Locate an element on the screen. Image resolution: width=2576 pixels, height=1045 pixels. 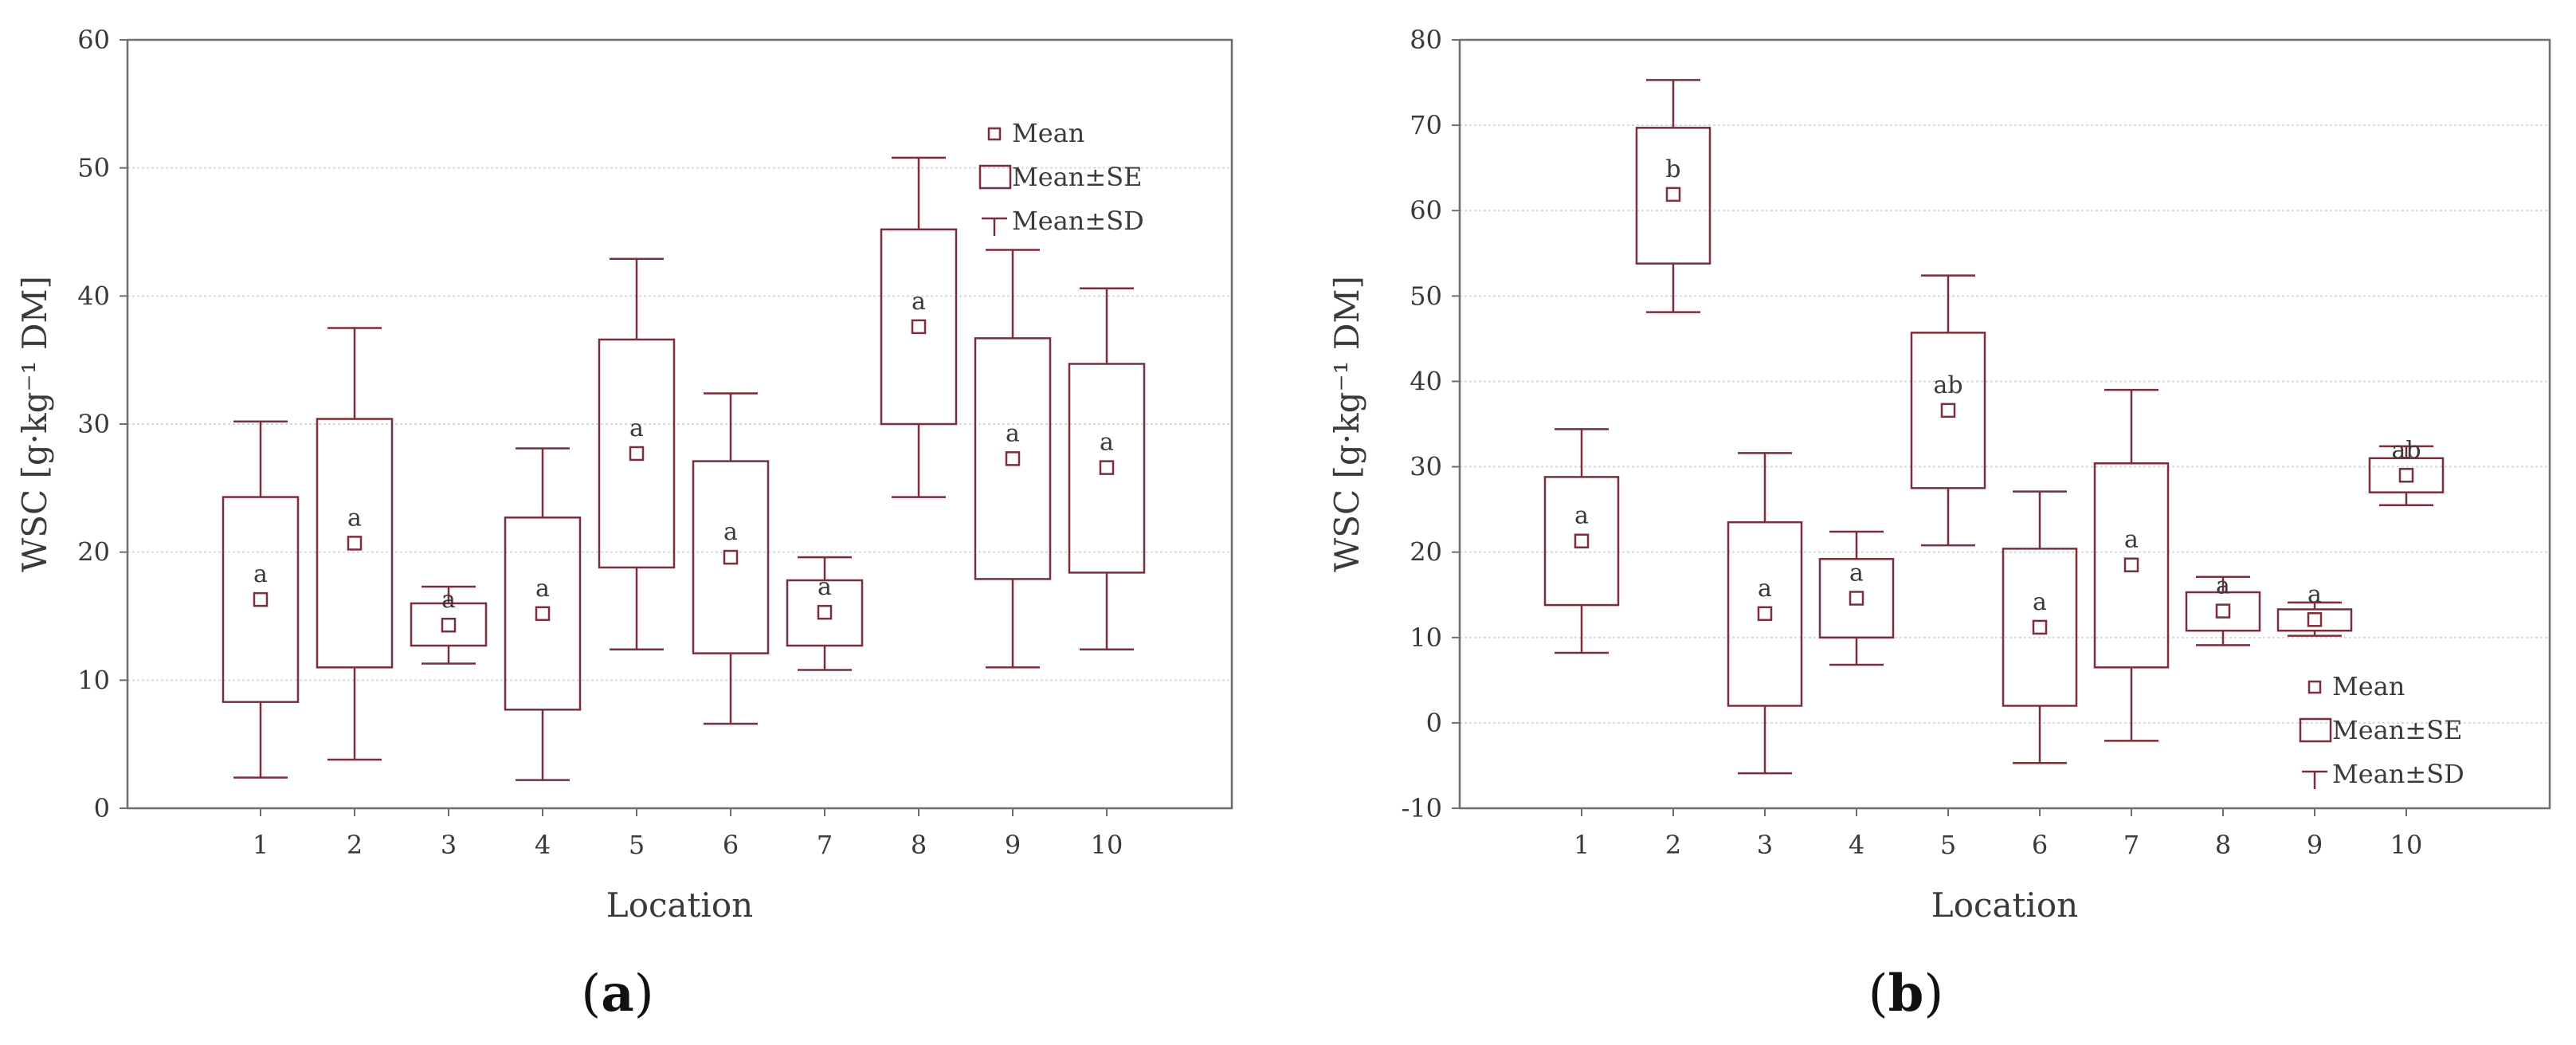
x-tick-label: 5 is located at coordinates (637, 845).